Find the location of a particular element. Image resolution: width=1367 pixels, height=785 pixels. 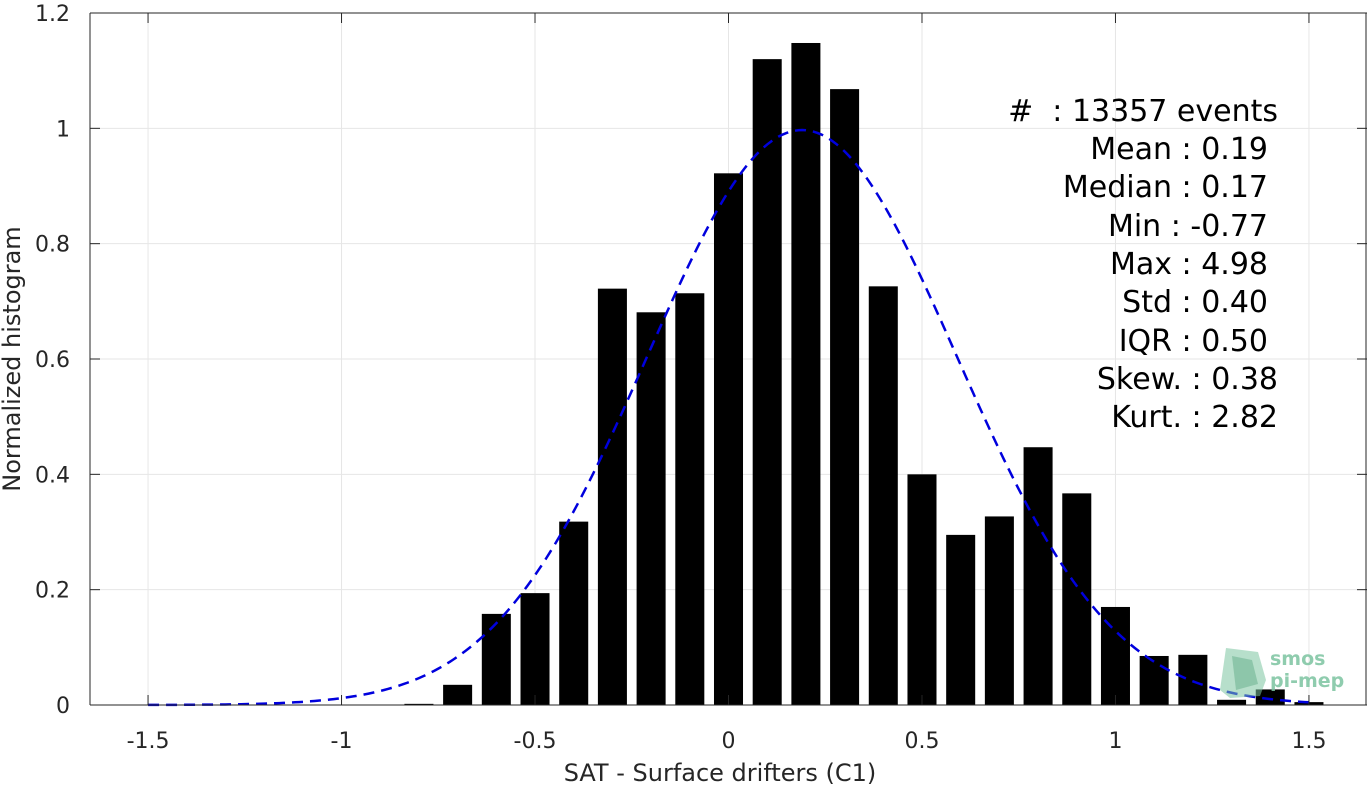

smos-pi-mep-logo: smos pi-mep is located at coordinates (1282, 673).